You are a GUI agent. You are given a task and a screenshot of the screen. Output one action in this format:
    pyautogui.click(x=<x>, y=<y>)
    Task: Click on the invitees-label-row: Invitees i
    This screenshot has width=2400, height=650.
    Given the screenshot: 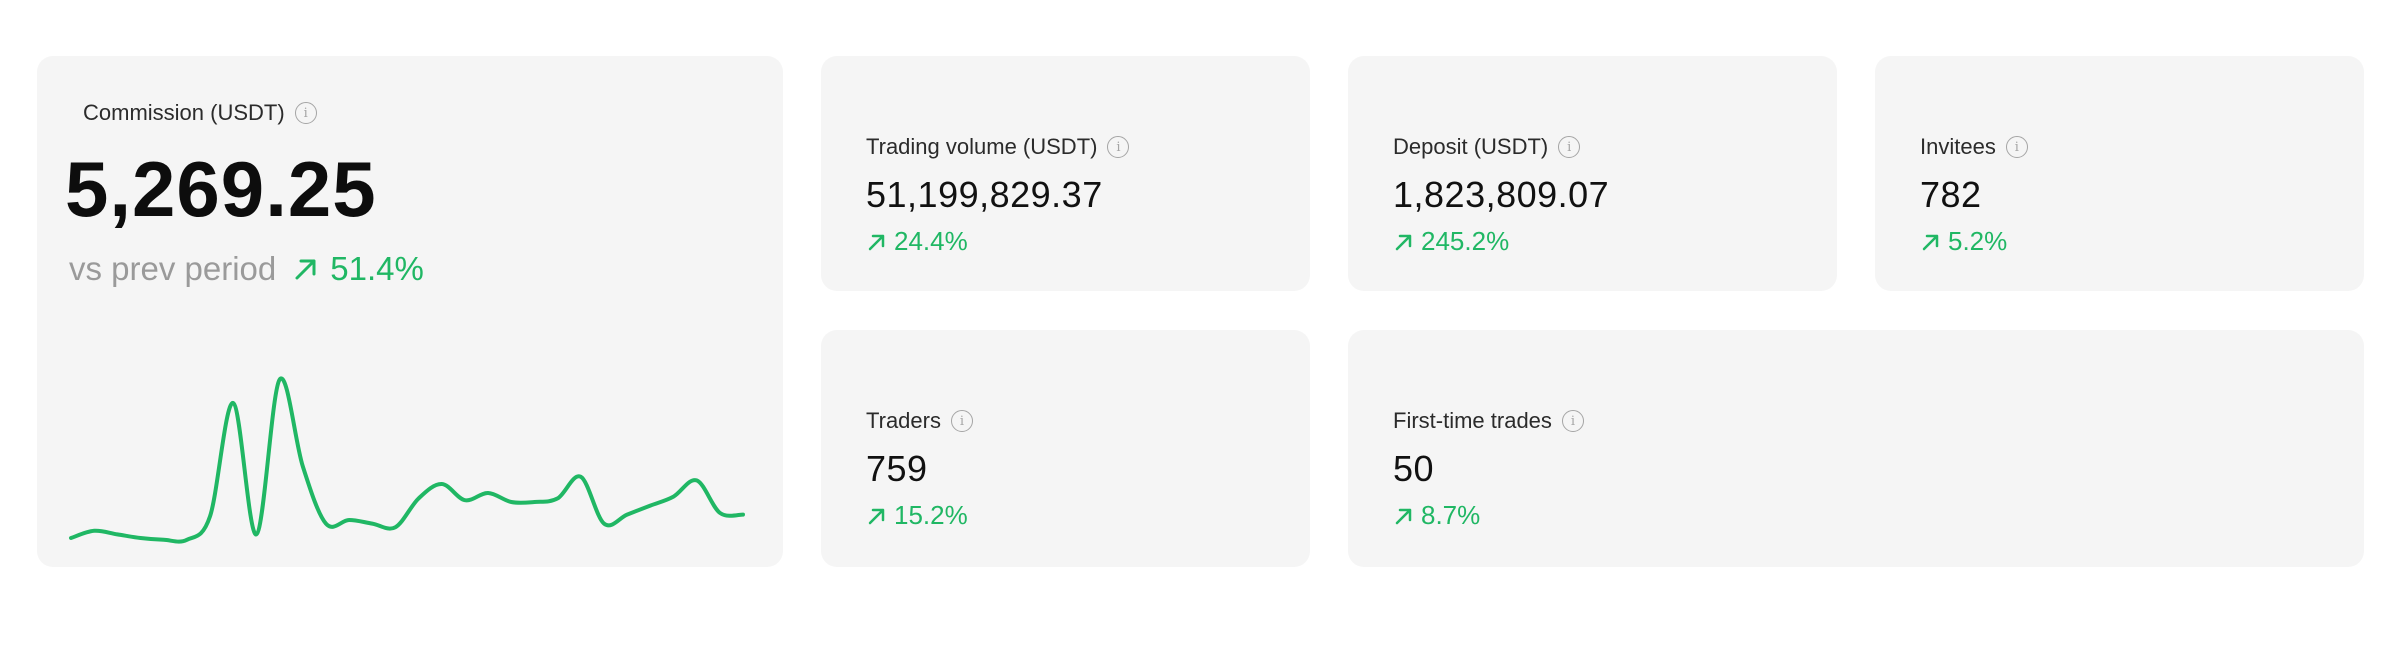 What is the action you would take?
    pyautogui.click(x=1974, y=147)
    